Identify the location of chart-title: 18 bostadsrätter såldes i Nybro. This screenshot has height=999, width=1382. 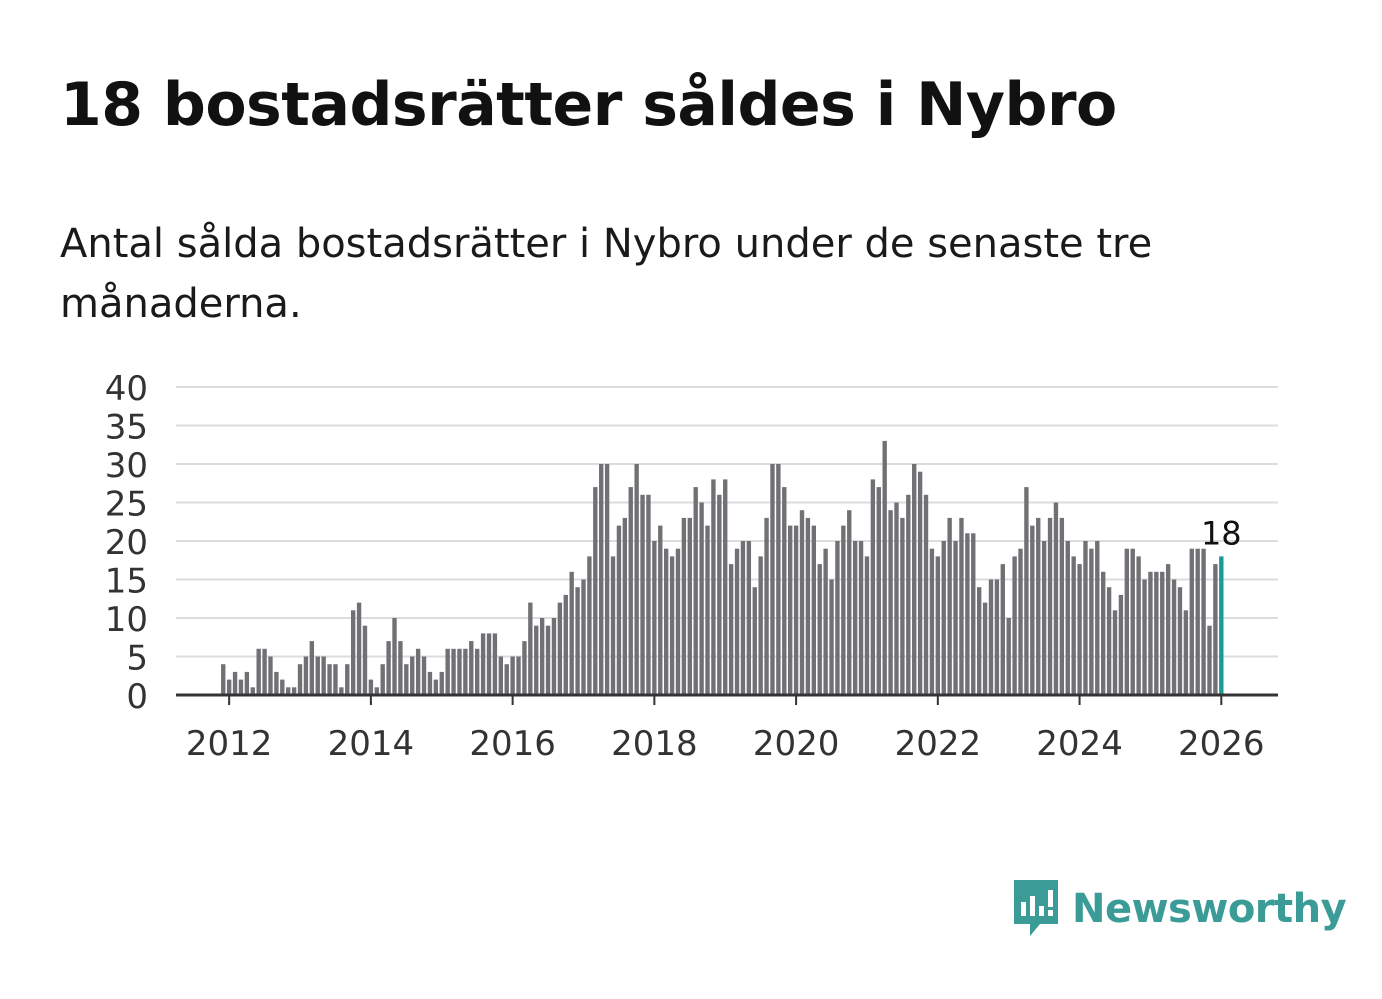
(588, 105).